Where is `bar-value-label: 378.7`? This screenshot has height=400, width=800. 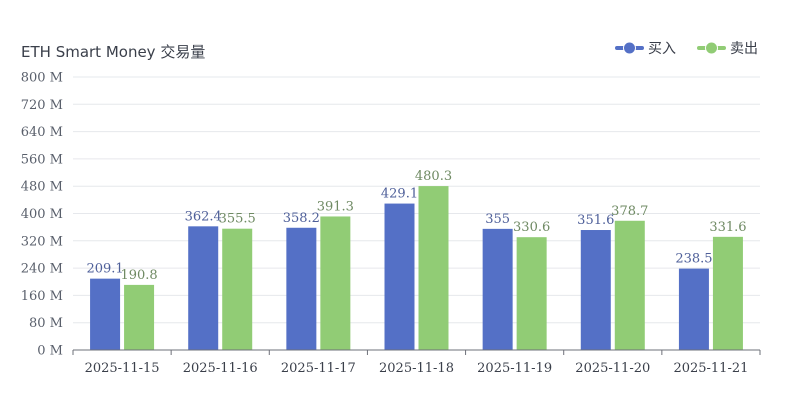
bar-value-label: 378.7 is located at coordinates (629, 211).